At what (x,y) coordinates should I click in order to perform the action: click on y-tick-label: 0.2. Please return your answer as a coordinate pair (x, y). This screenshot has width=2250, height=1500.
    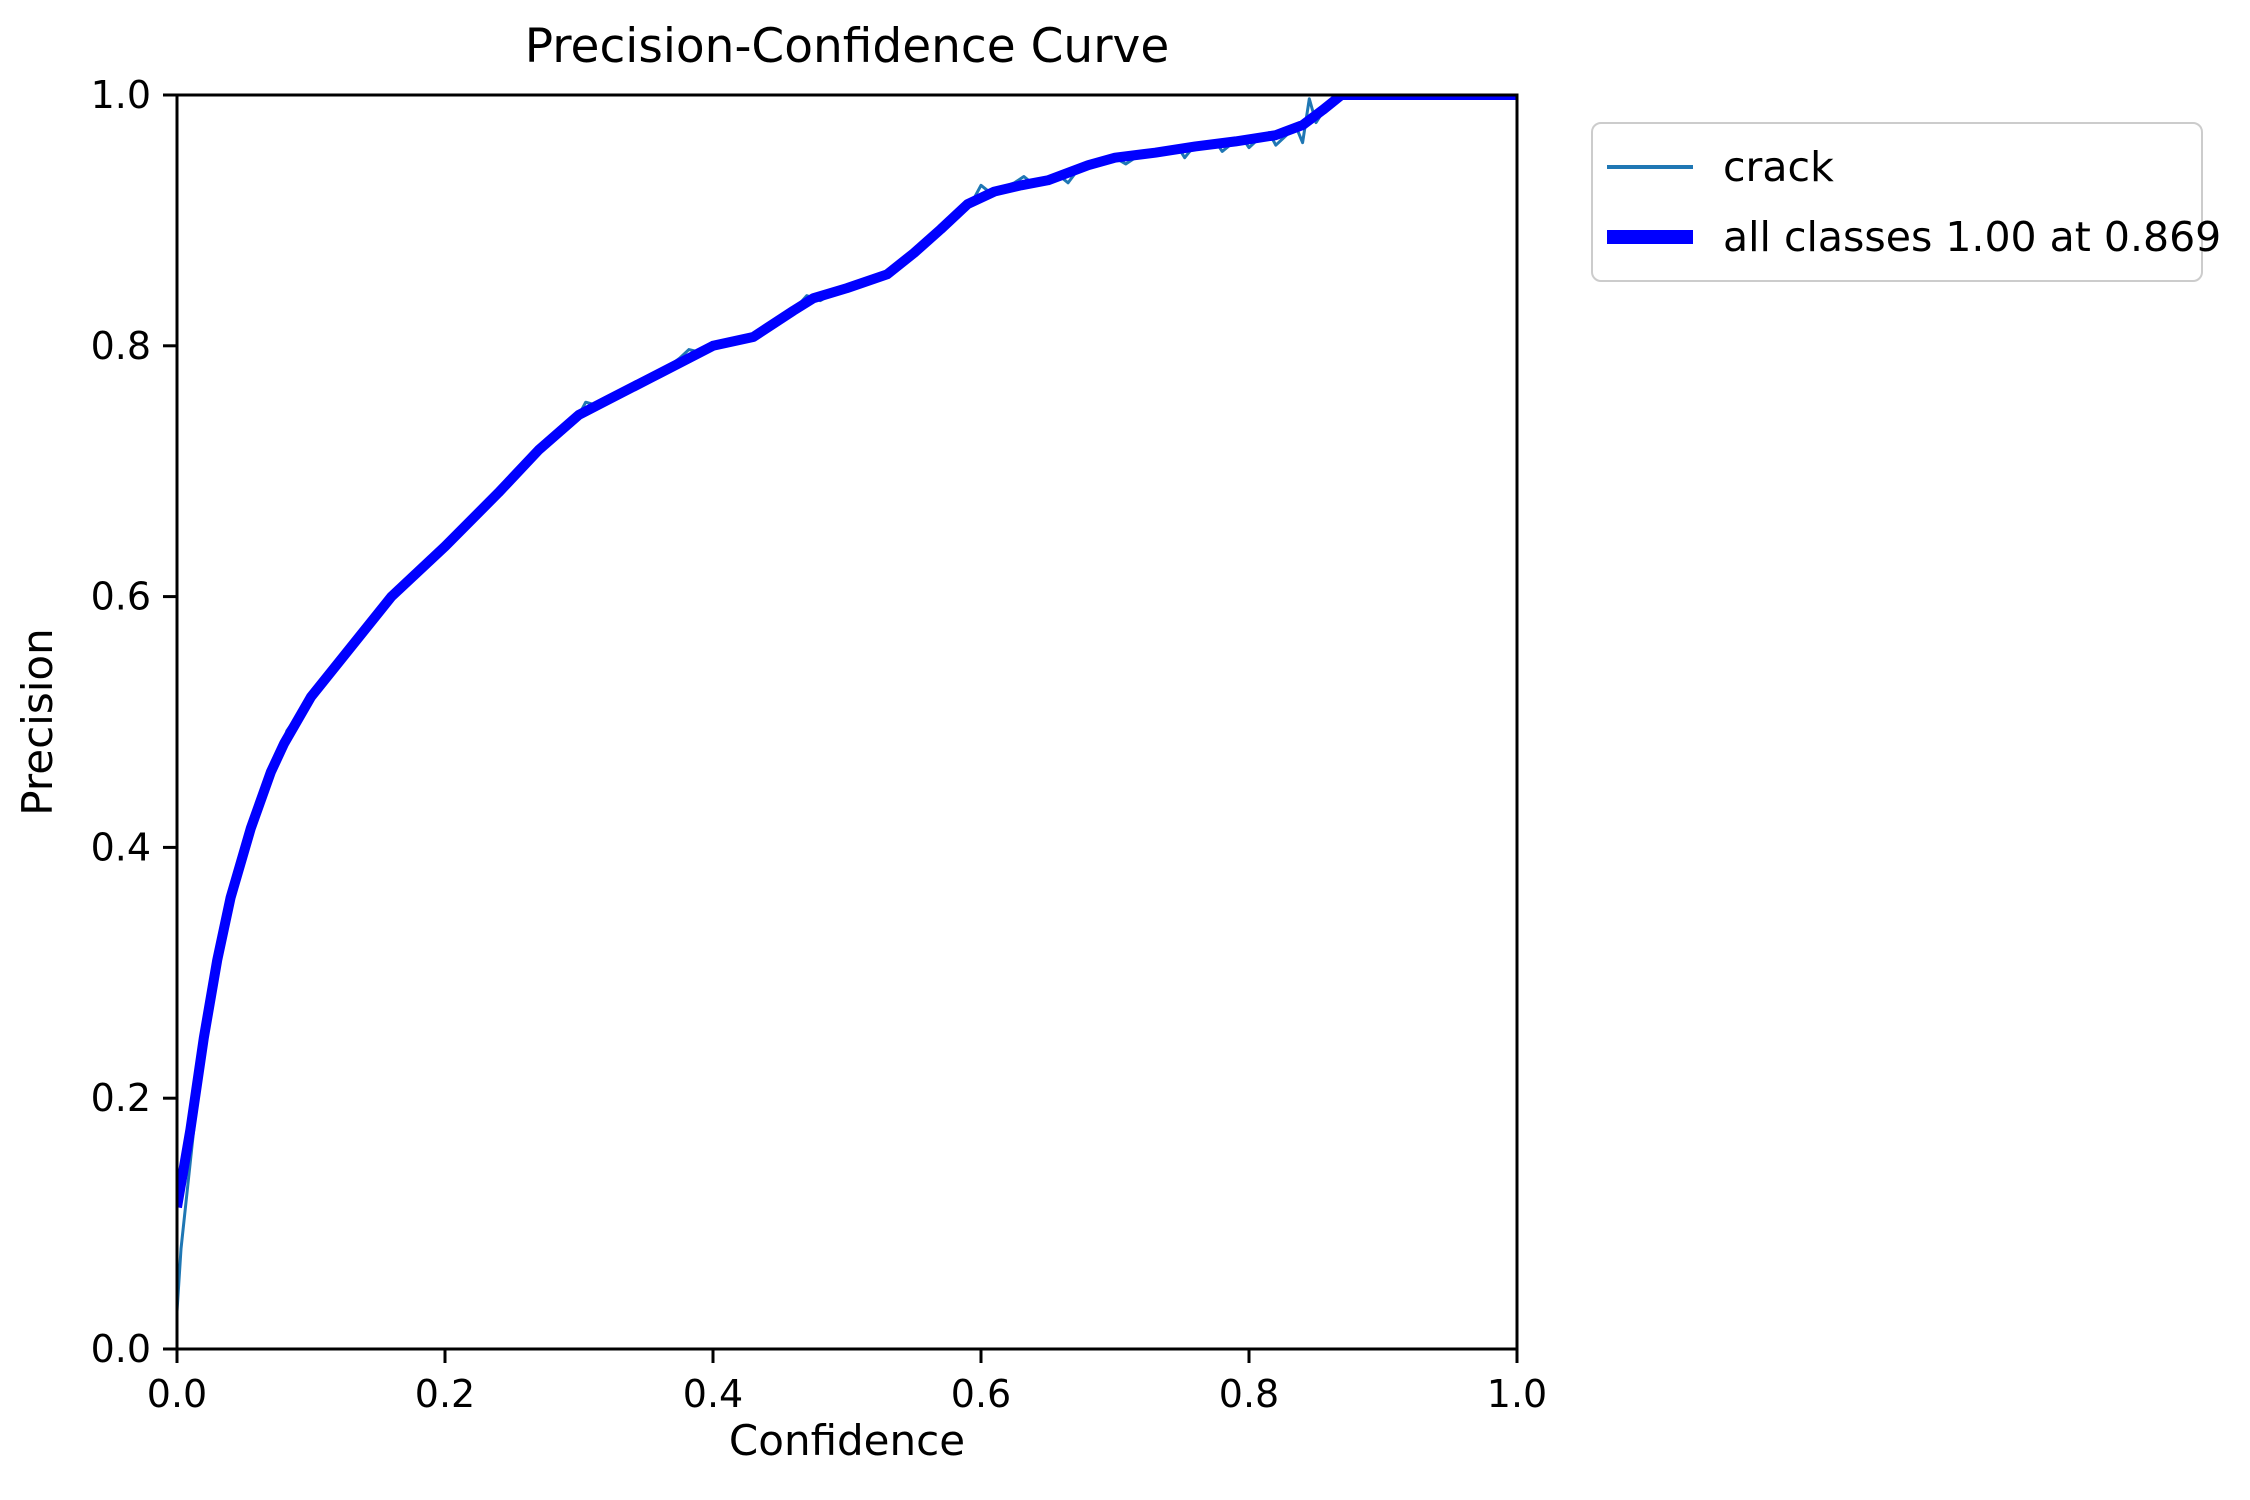
    Looking at the image, I should click on (121, 1098).